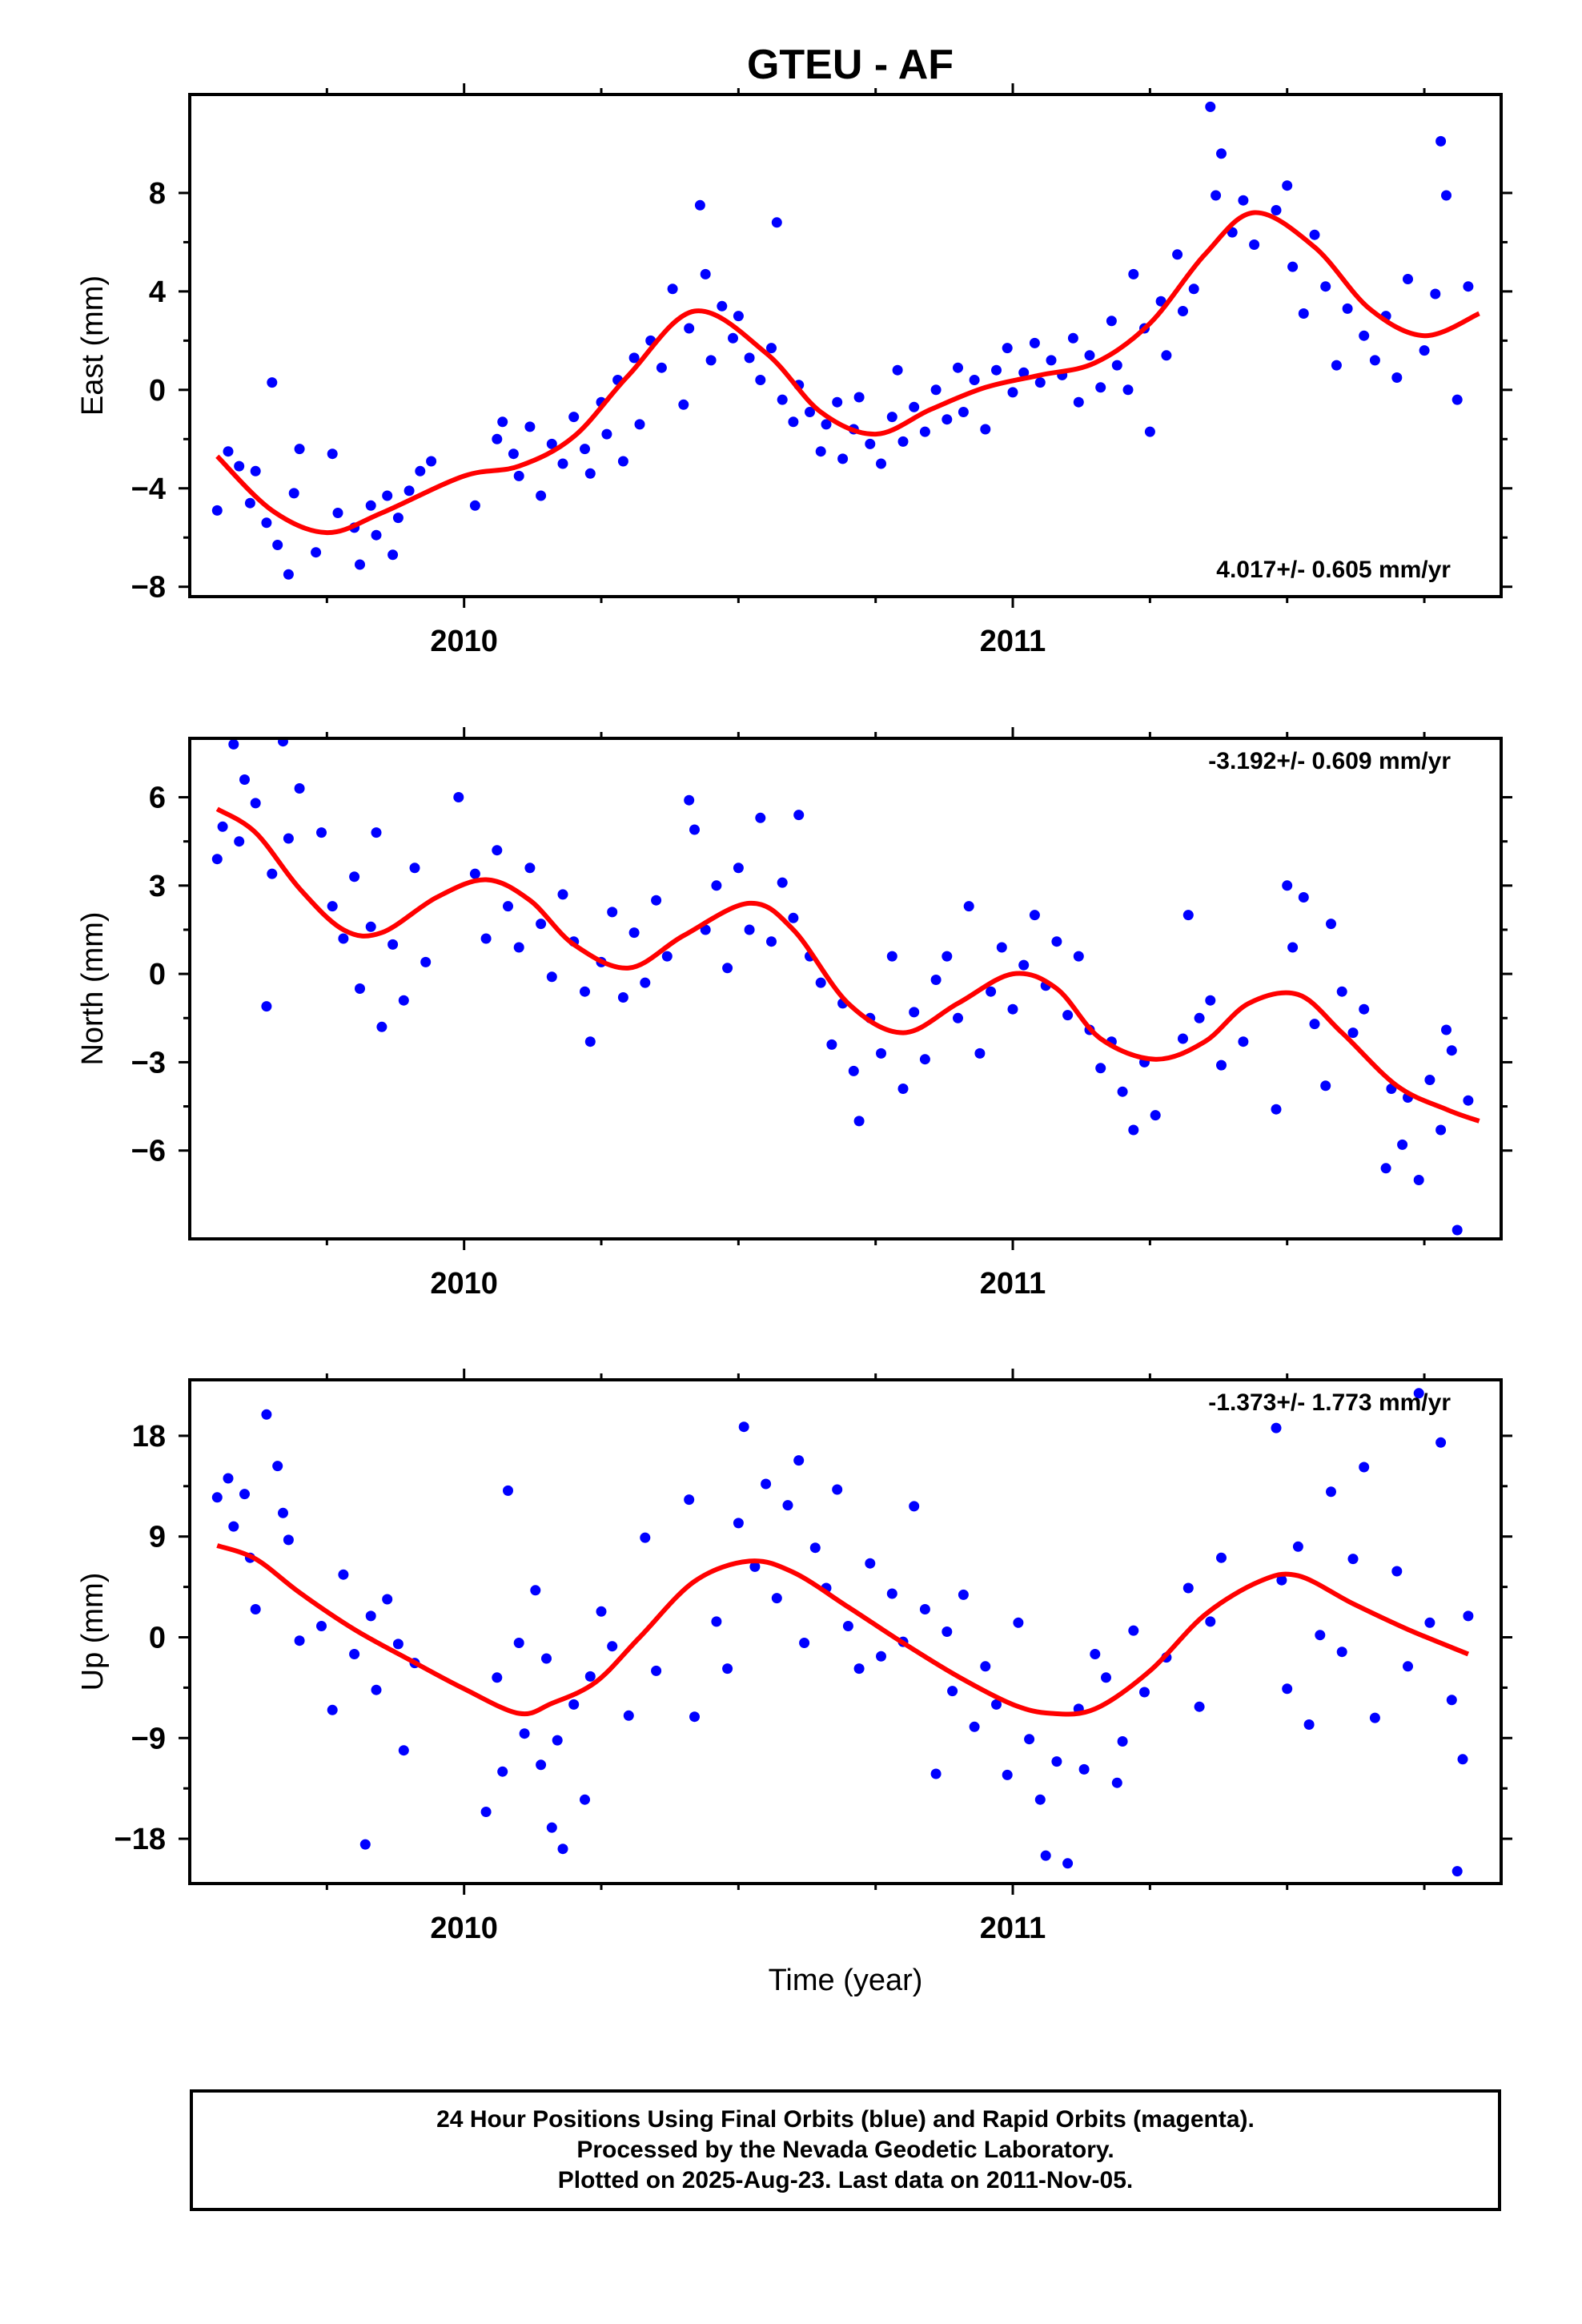 This screenshot has width=1582, height=2324. What do you see at coordinates (93, 988) in the screenshot?
I see `y-axis-label: North (mm)` at bounding box center [93, 988].